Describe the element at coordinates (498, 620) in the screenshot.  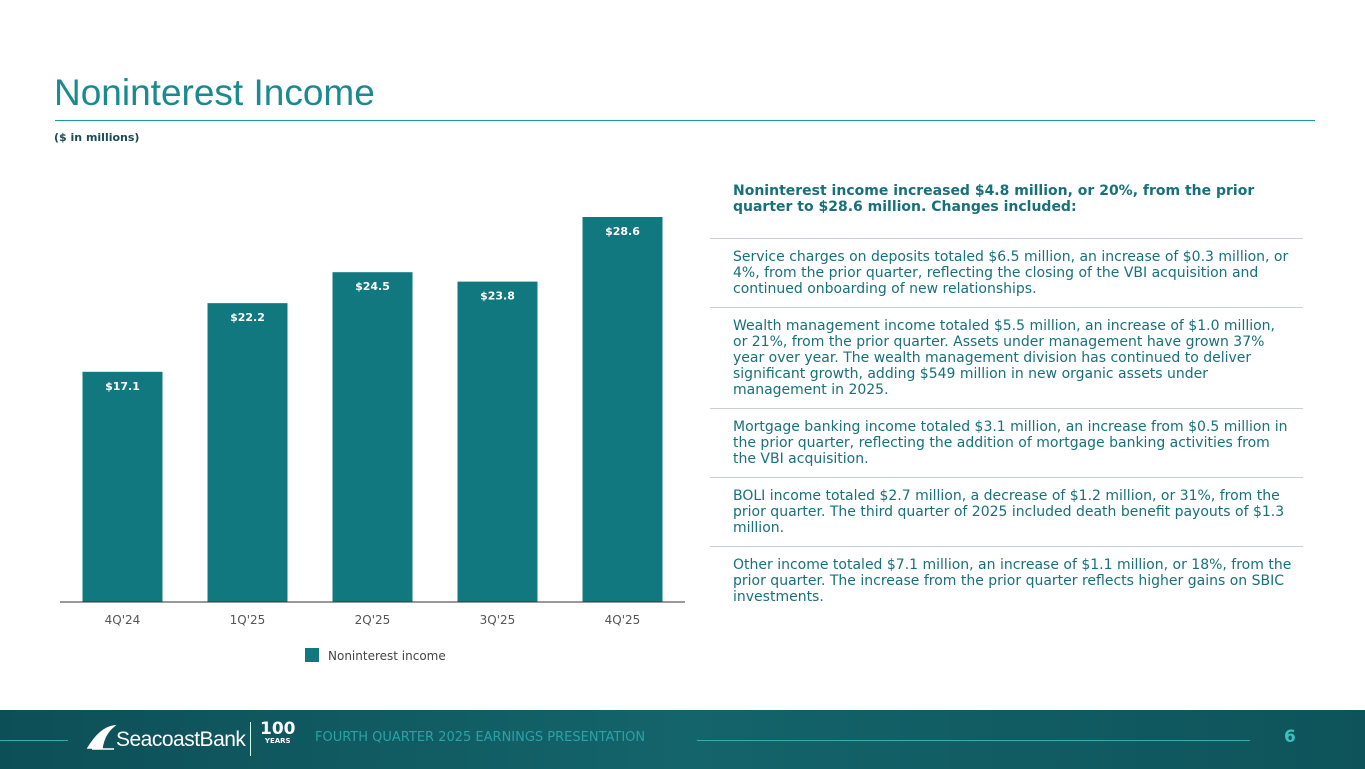
I see `x-tick-label: 3Q'25` at that location.